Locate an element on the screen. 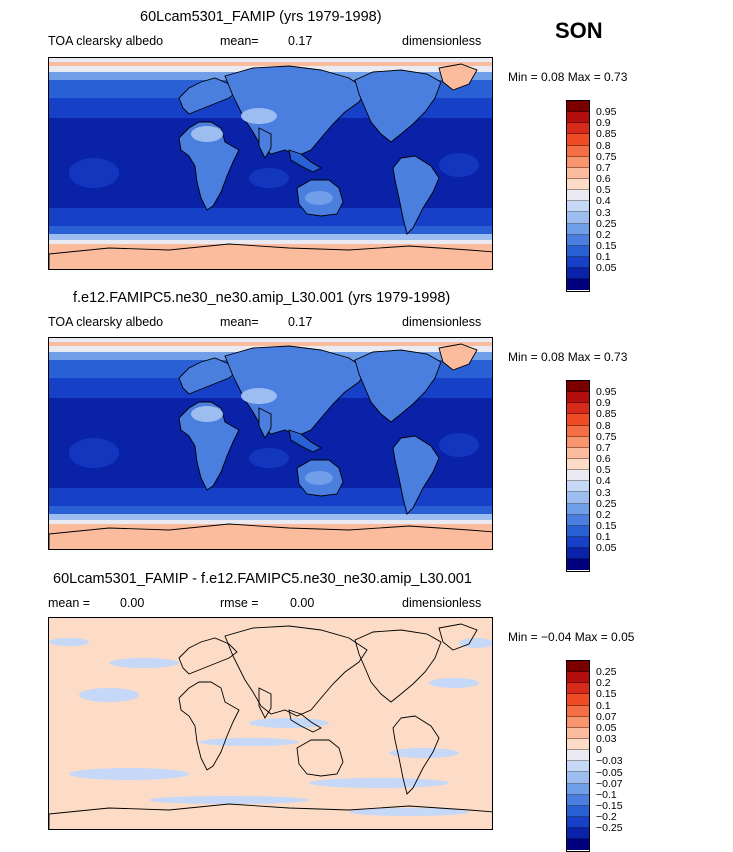 The width and height of the screenshot is (733, 852). panel-3-mean-label: mean = is located at coordinates (69, 603).